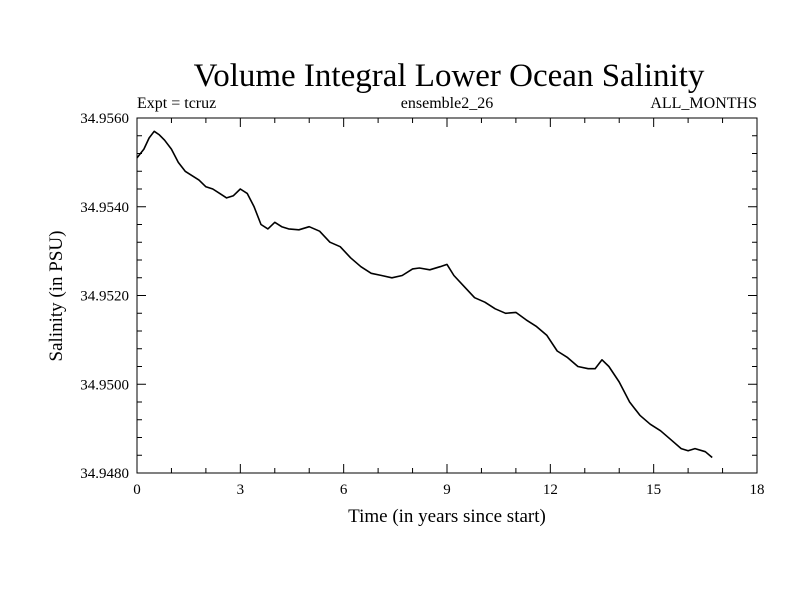 Image resolution: width=800 pixels, height=600 pixels. What do you see at coordinates (449, 76) in the screenshot?
I see `chart-title: Volume Integral Lower Ocean Salinity` at bounding box center [449, 76].